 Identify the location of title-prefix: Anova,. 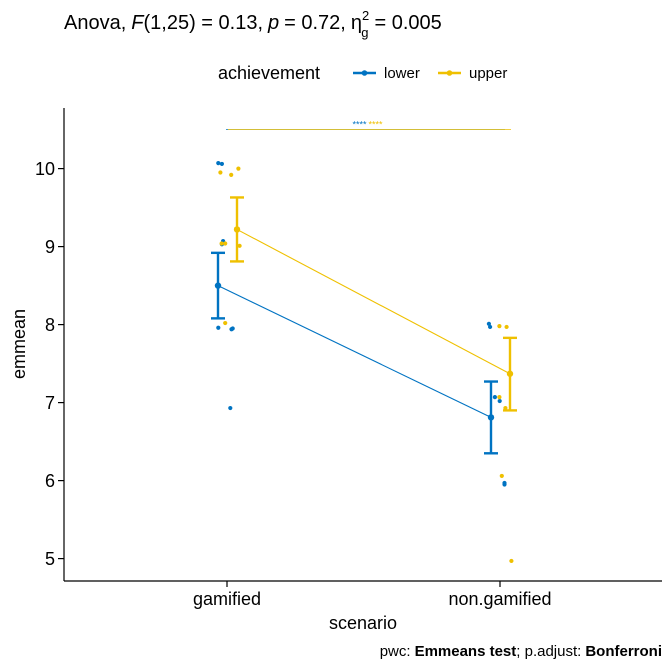
(95, 23).